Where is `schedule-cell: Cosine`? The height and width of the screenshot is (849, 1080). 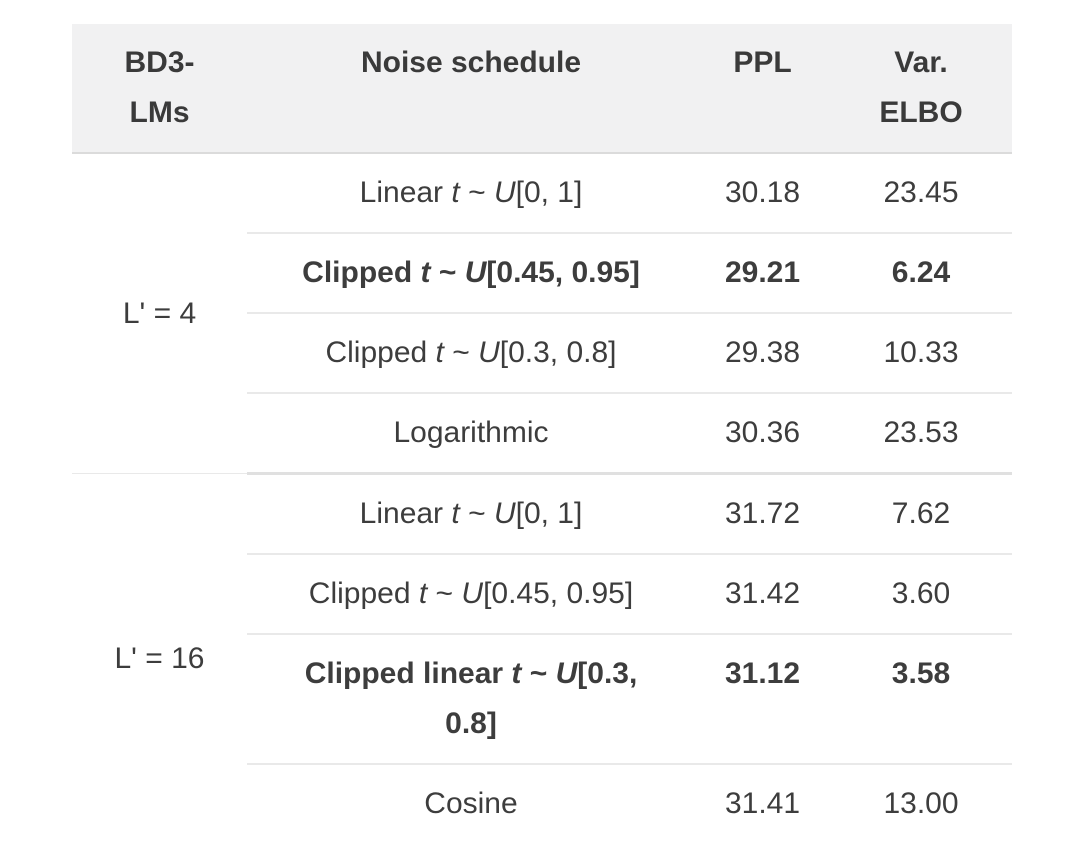
schedule-cell: Cosine is located at coordinates (471, 803).